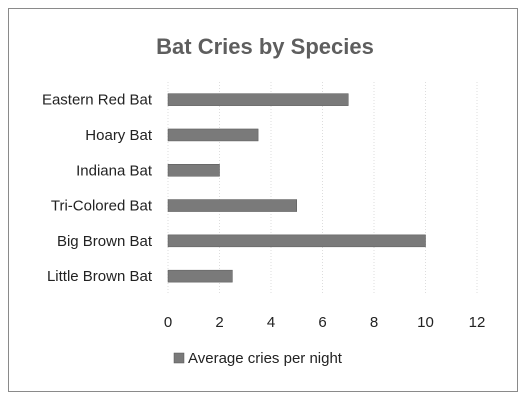  Describe the element at coordinates (374, 322) in the screenshot. I see `x-tick-label: 8` at that location.